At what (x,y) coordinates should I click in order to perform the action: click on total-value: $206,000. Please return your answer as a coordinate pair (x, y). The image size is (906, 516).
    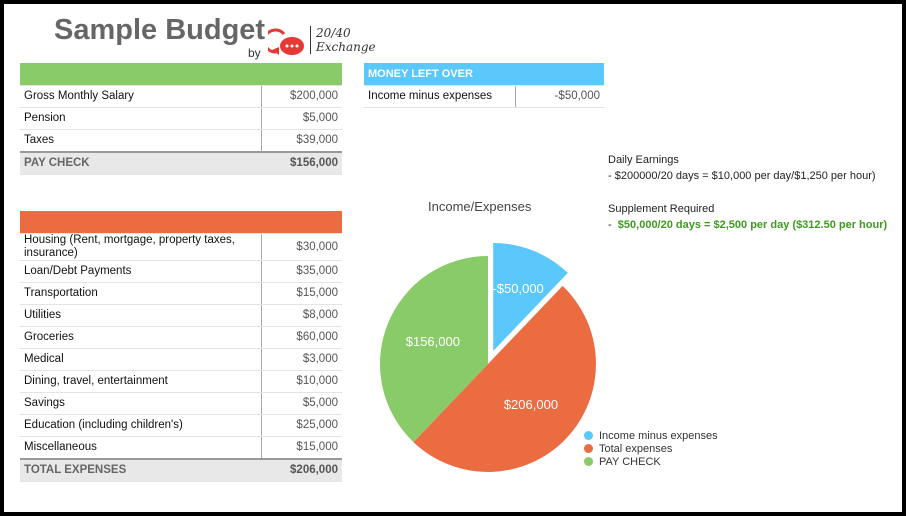
    Looking at the image, I should click on (301, 469).